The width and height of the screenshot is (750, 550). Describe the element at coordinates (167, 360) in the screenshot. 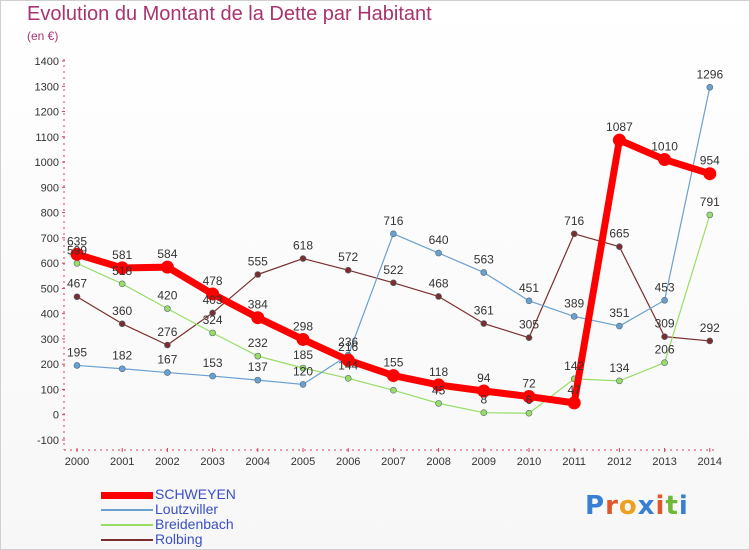

I see `value-label-loutzviller: 167` at that location.